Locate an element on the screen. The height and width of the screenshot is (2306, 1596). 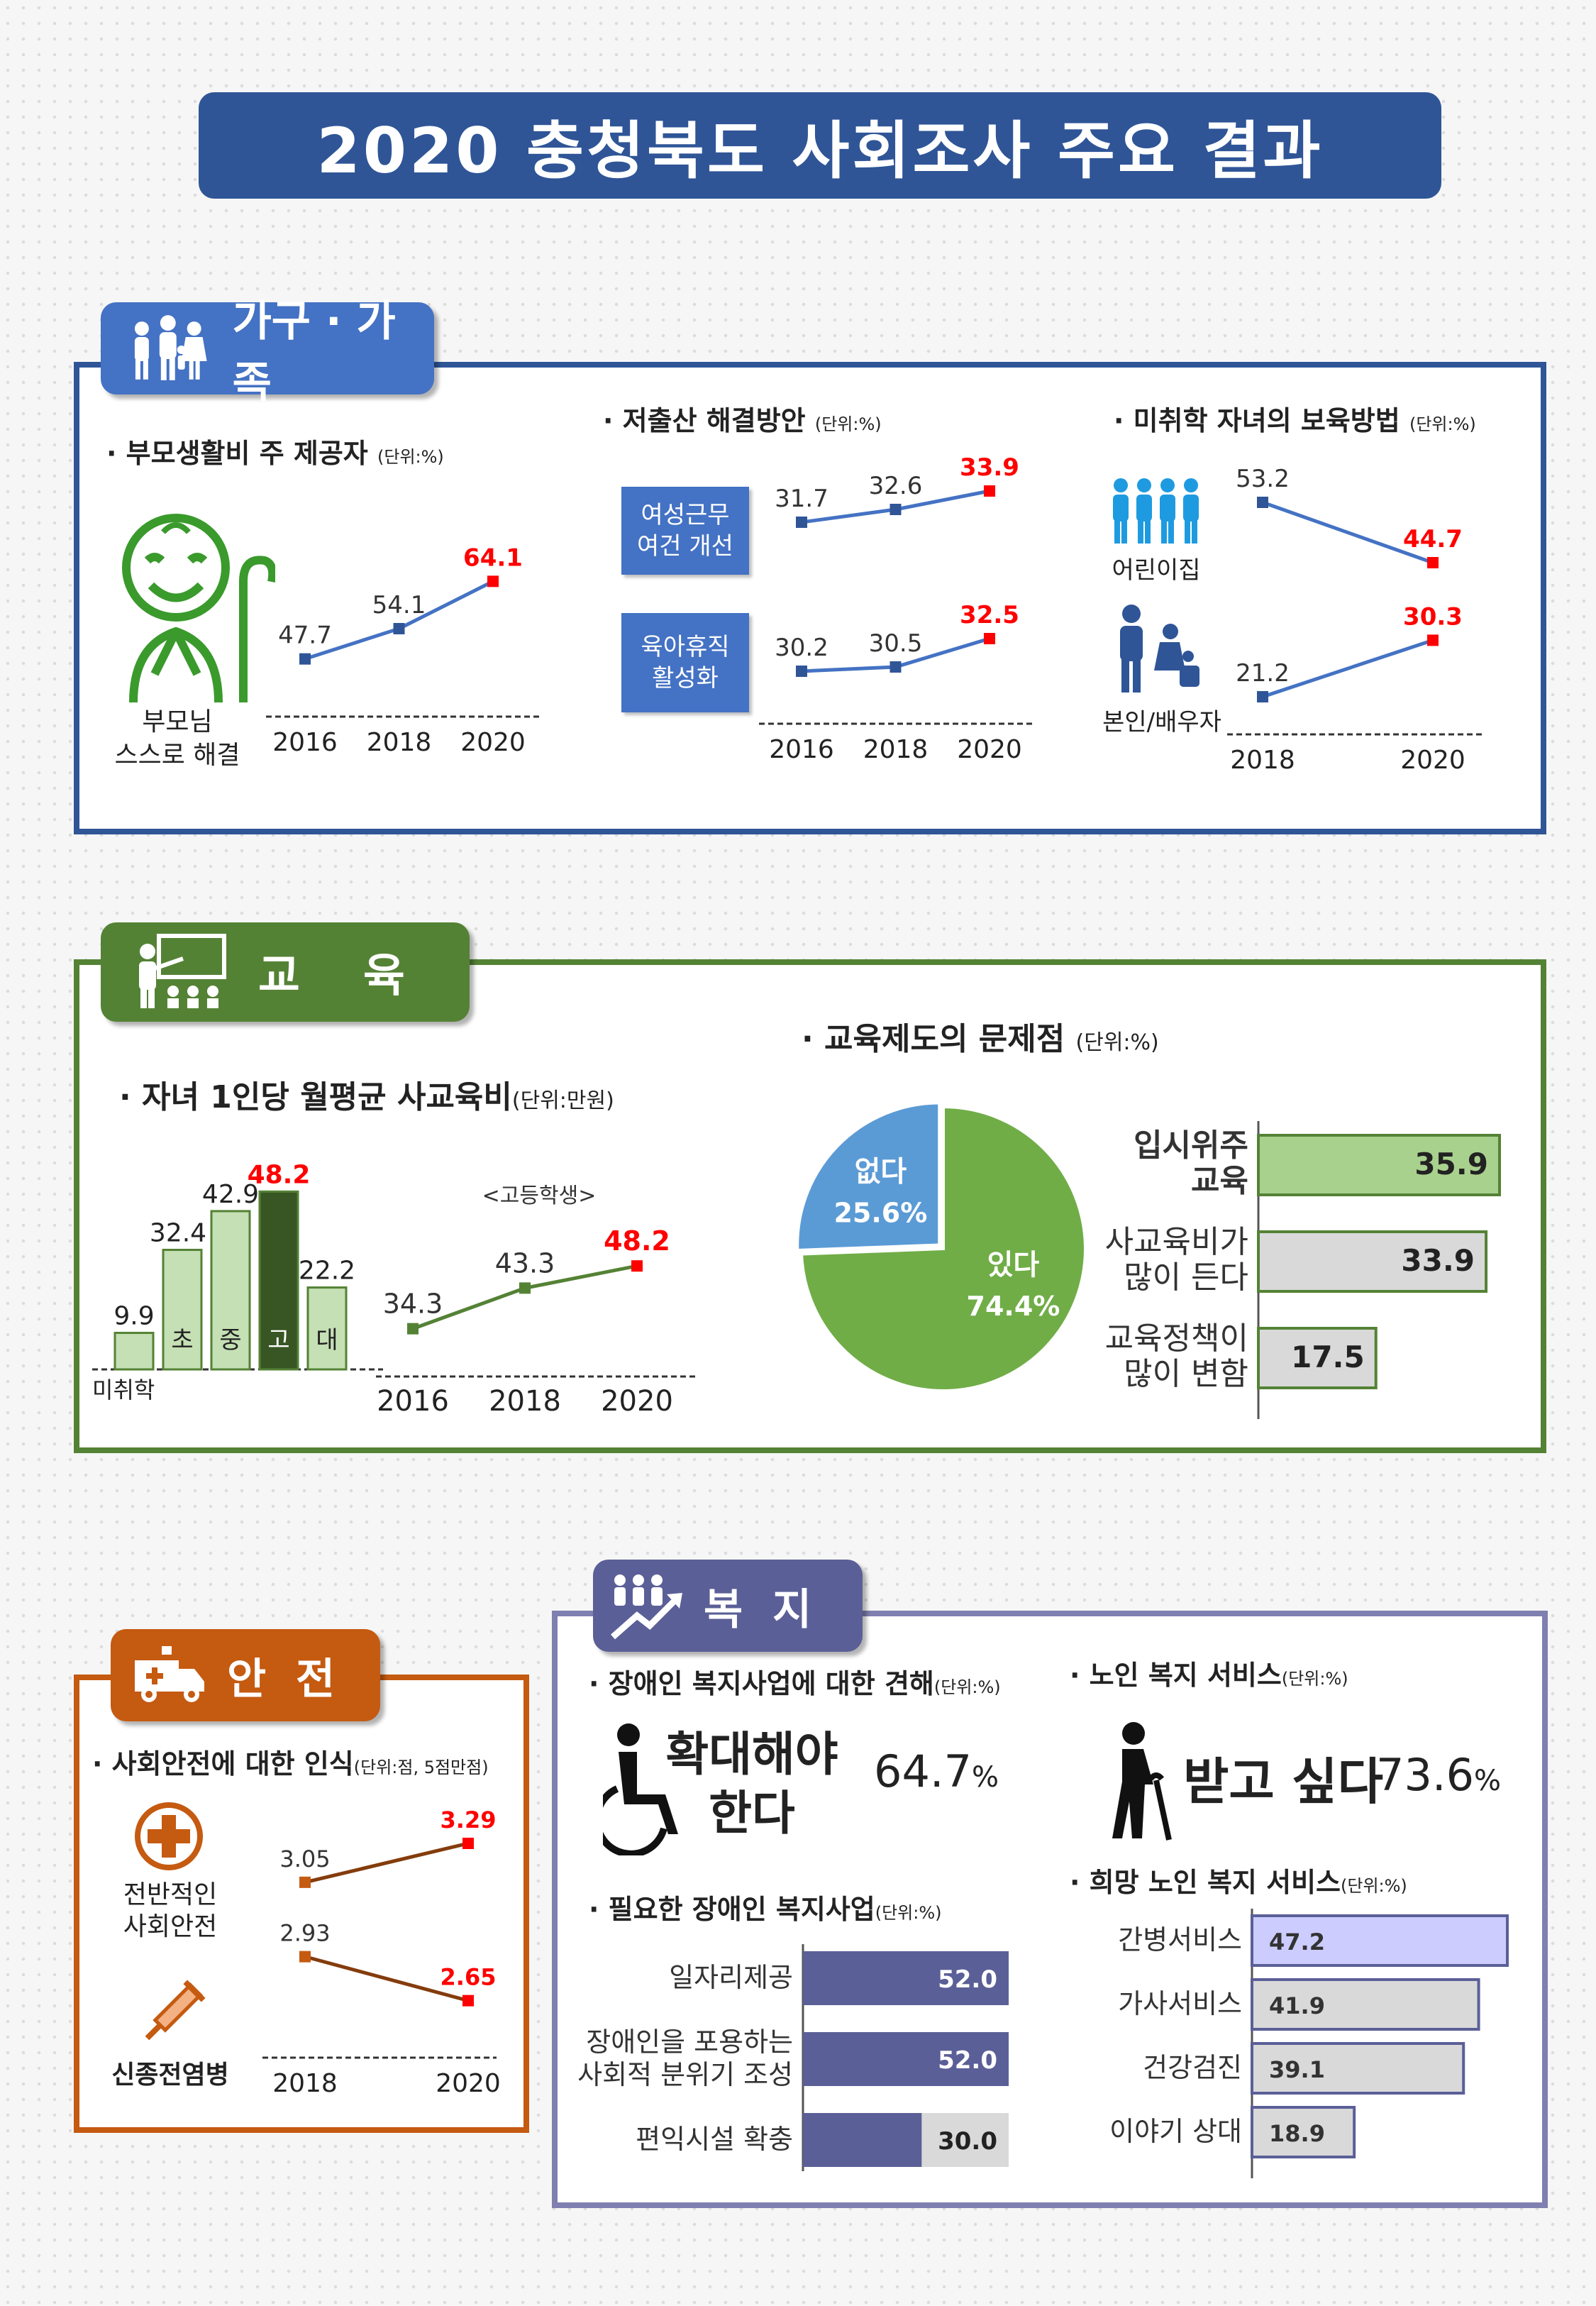
bar-category: 미취학 is located at coordinates (124, 1390).